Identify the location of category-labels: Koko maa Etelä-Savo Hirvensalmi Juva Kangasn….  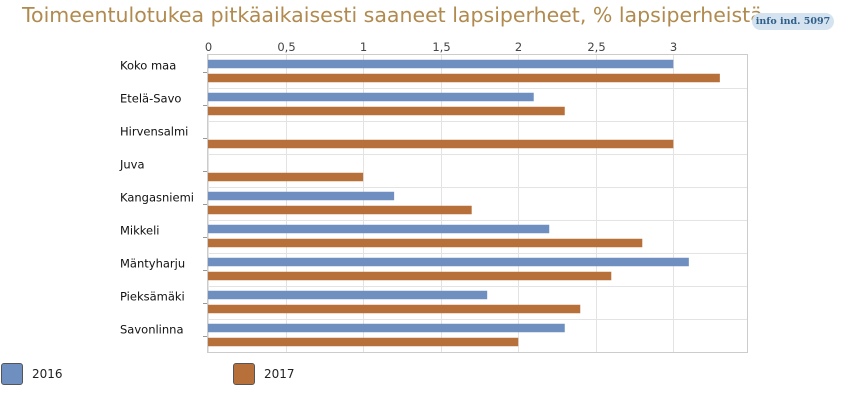
(163, 198).